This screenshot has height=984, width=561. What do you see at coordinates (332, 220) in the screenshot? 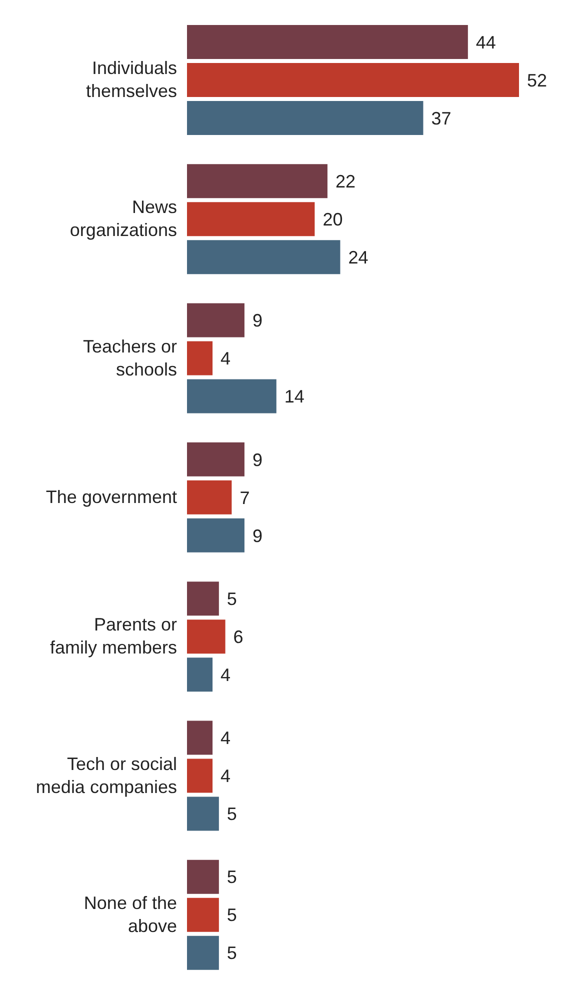
I see `data-label: 20` at bounding box center [332, 220].